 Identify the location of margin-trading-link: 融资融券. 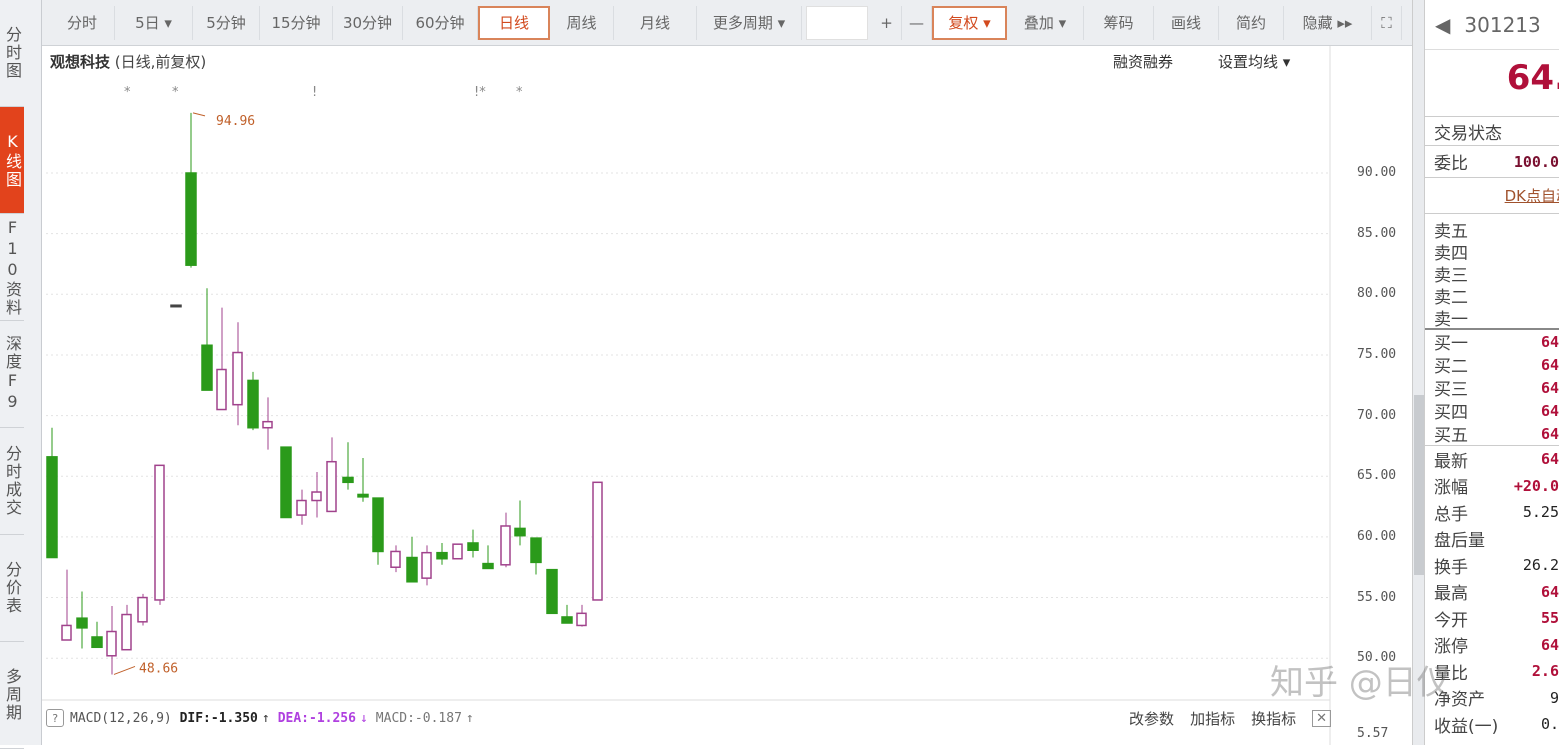
(1143, 62).